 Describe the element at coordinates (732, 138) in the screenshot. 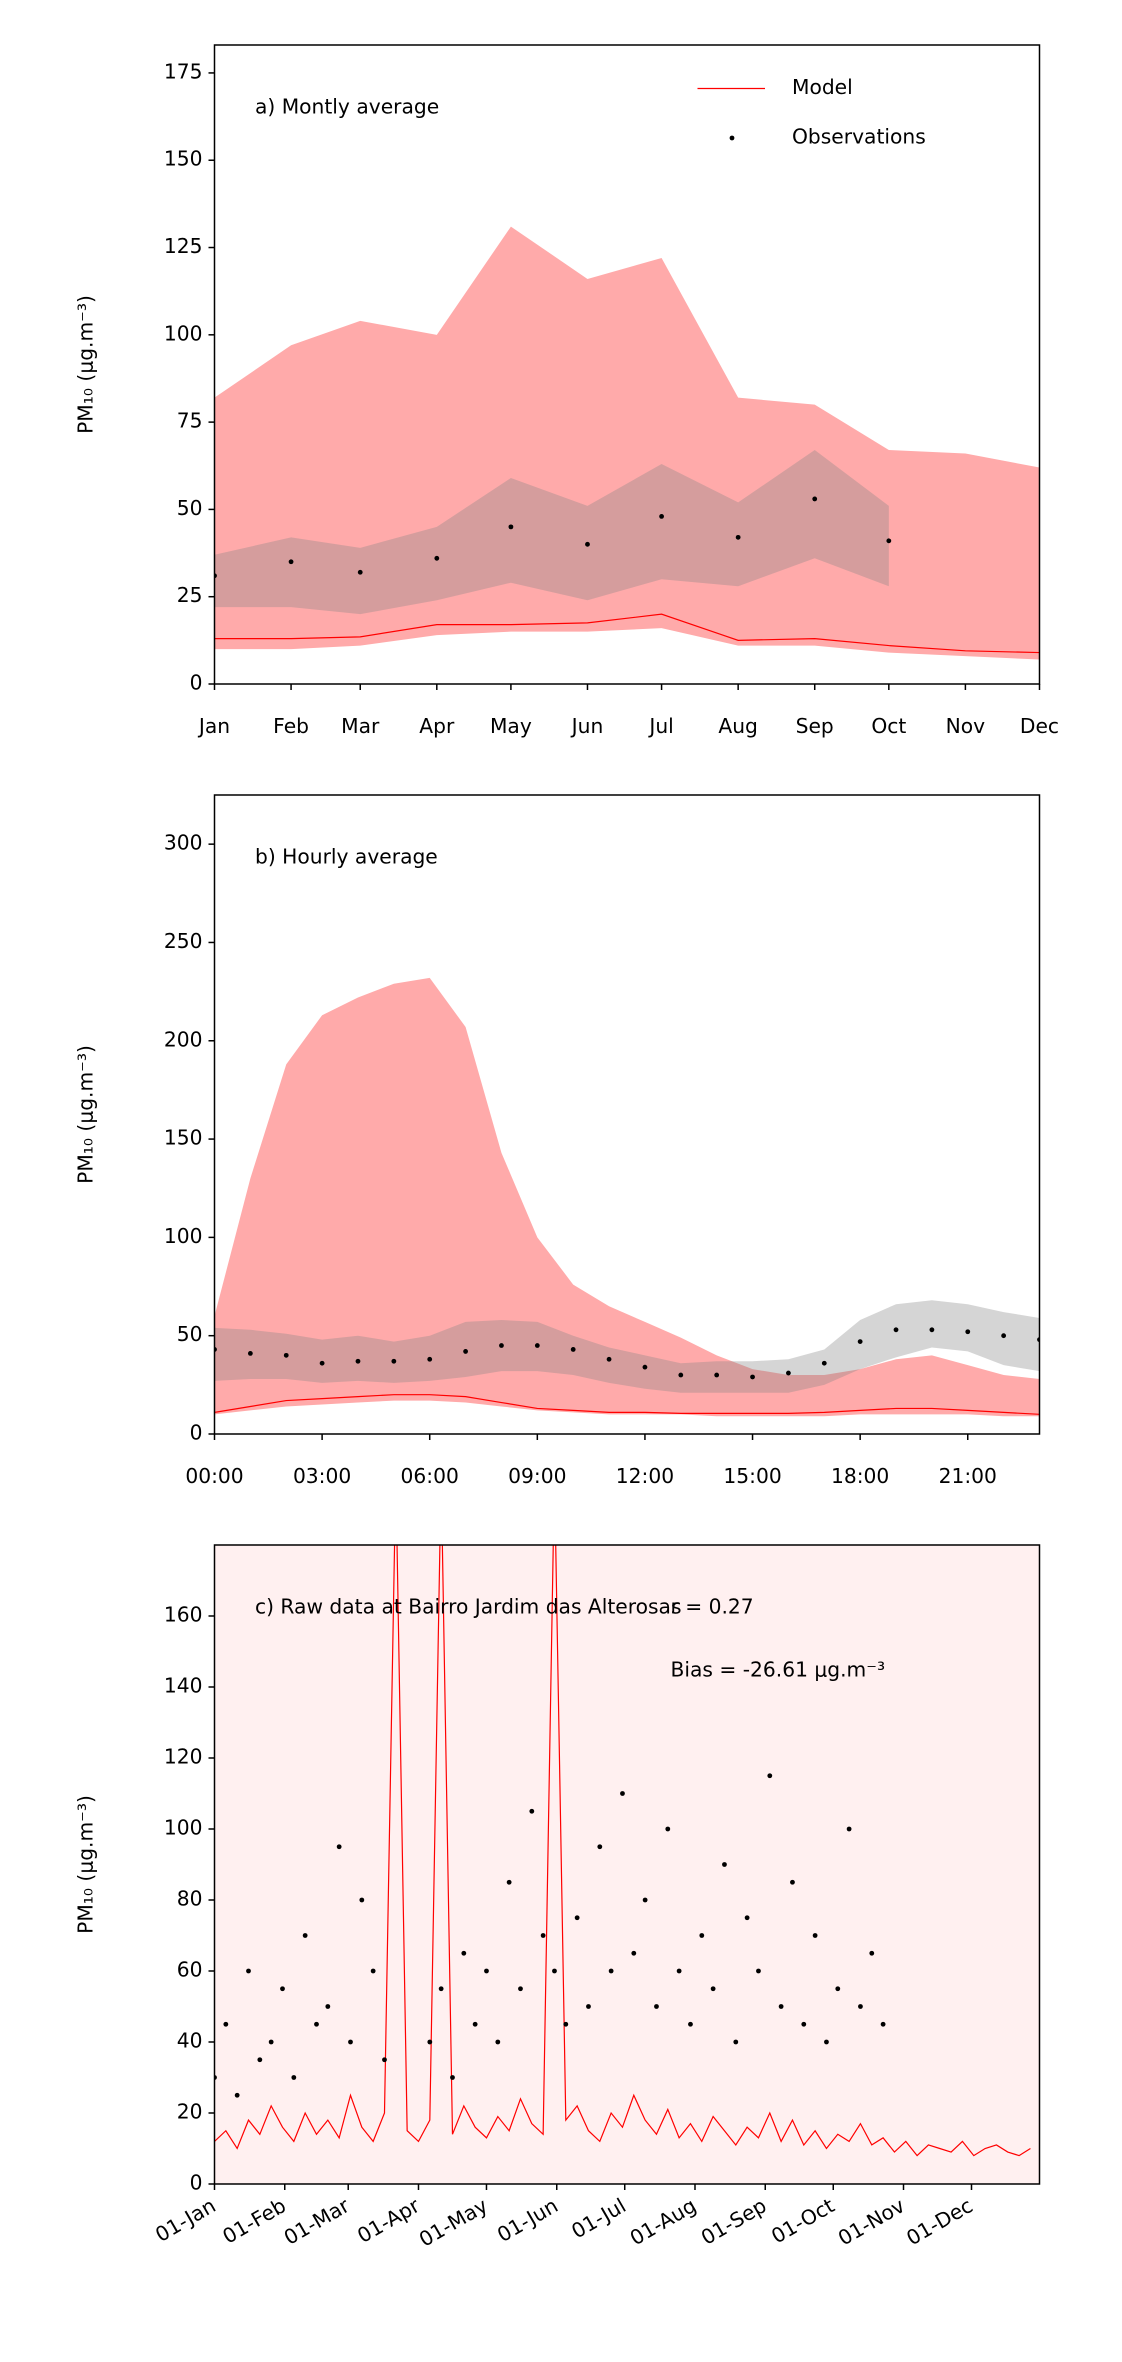

I see `legend-swatch` at that location.